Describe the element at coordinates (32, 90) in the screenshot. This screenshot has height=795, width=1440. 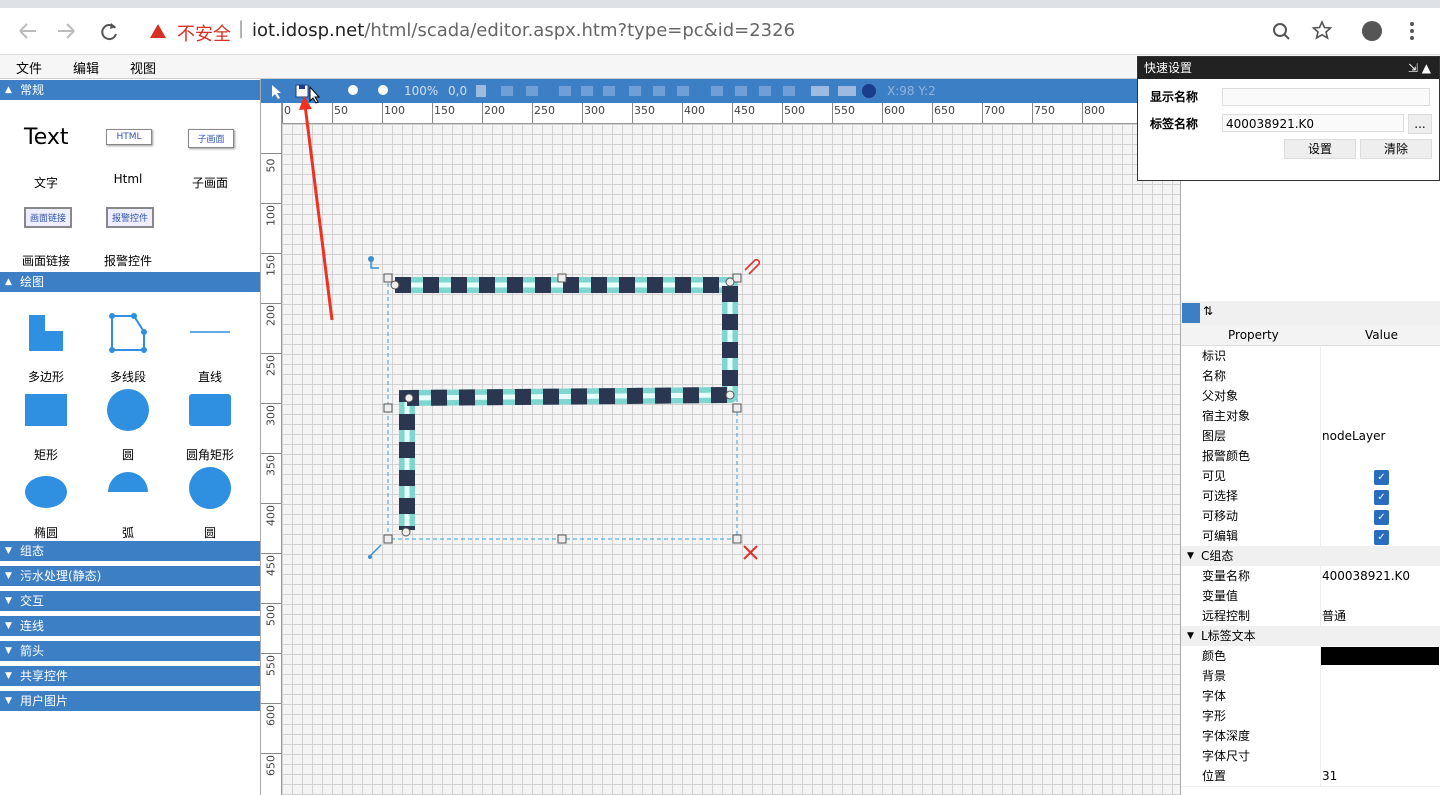
I see `section-title: 常规` at that location.